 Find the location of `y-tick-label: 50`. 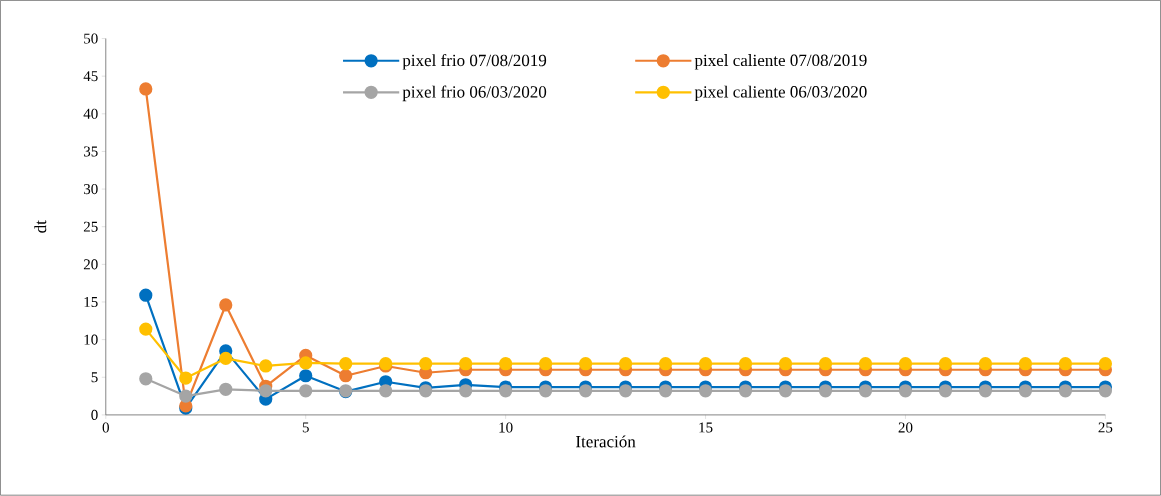

y-tick-label: 50 is located at coordinates (91, 38).